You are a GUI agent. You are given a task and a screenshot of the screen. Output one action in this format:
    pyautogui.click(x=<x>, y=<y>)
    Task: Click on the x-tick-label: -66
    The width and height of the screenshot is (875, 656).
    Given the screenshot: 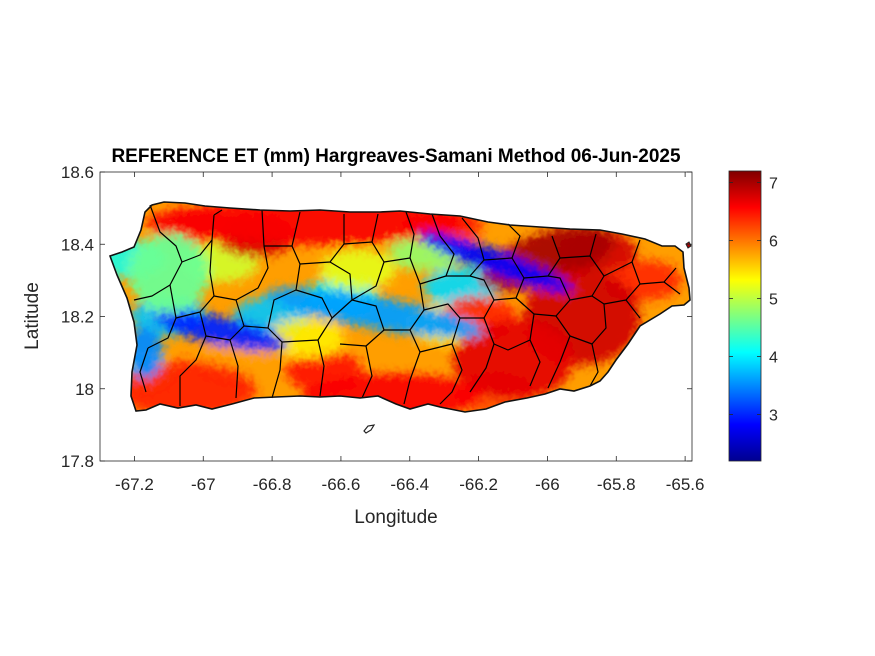 What is the action you would take?
    pyautogui.click(x=547, y=484)
    